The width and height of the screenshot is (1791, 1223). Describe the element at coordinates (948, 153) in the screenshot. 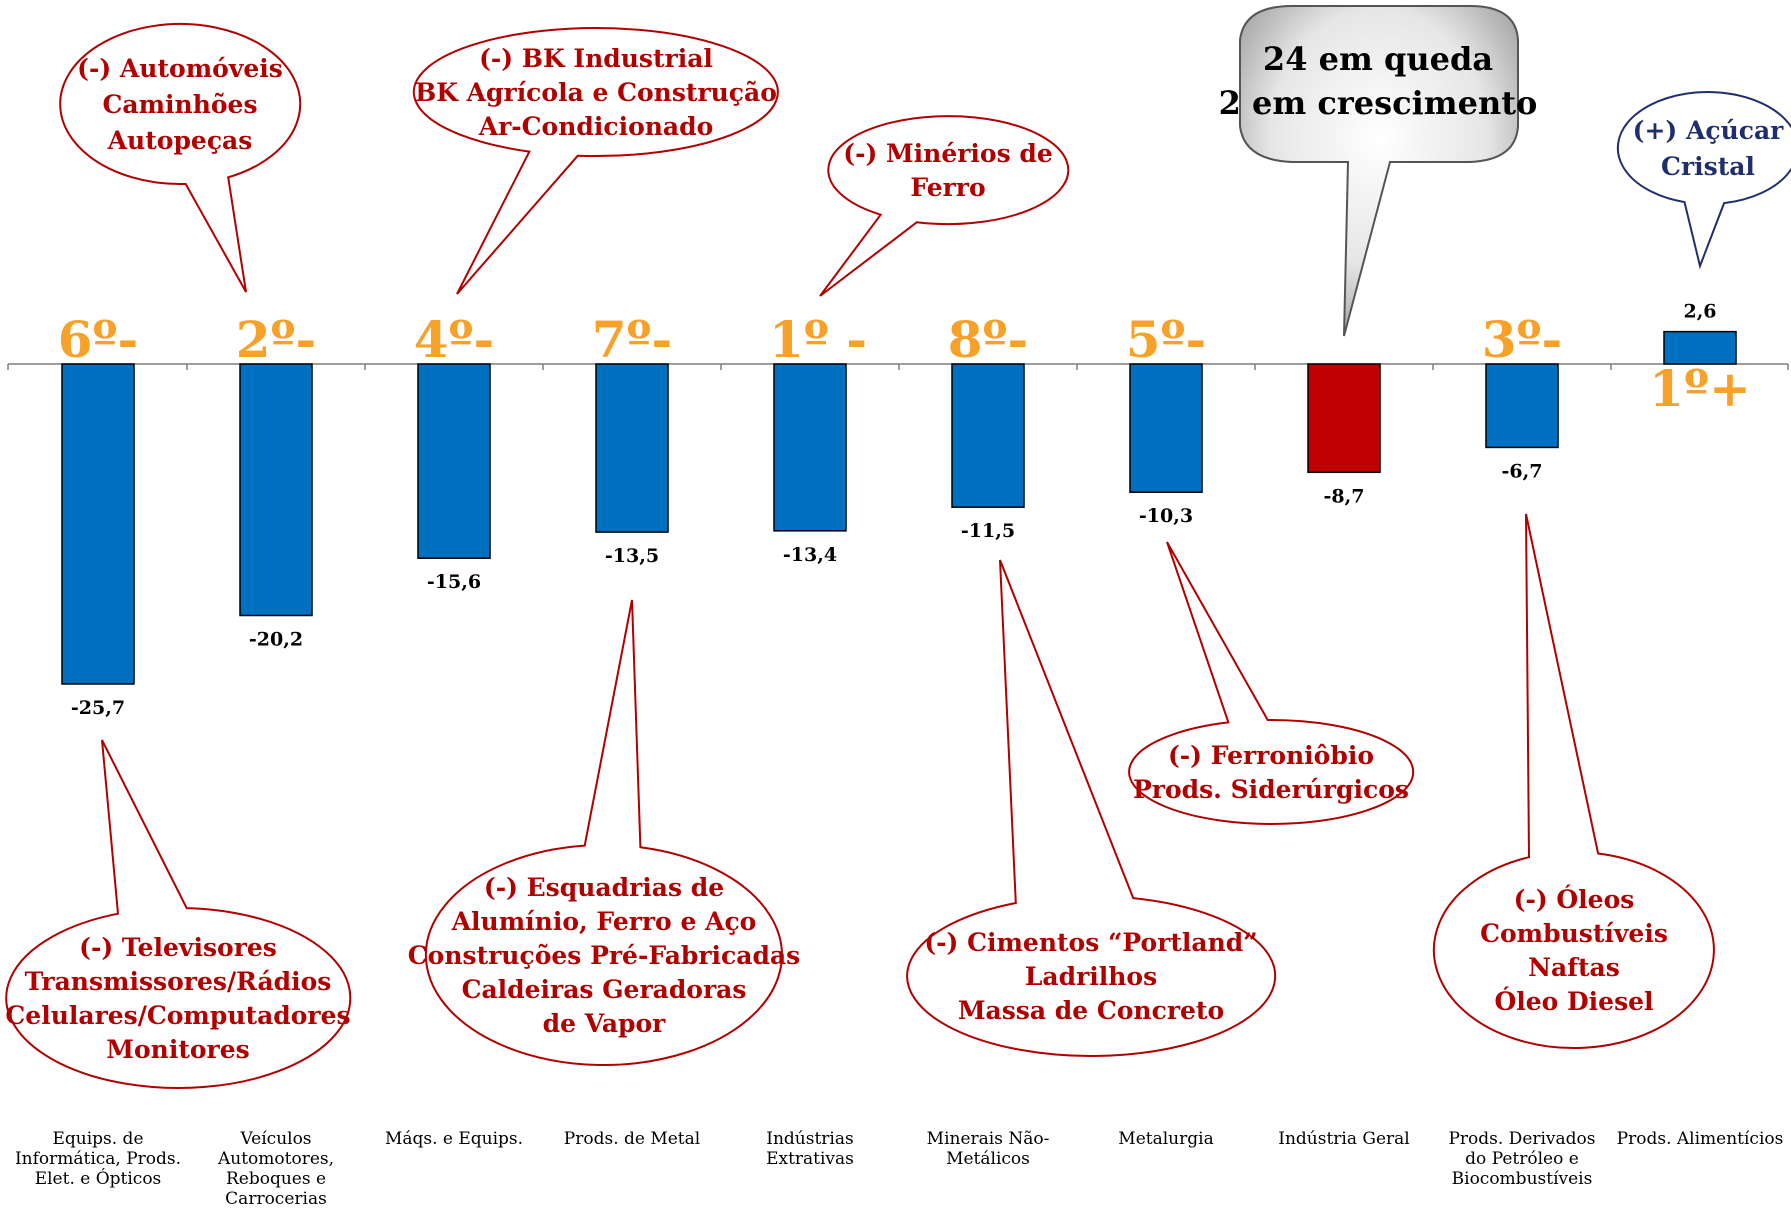

I see `callout-minerios-line: (-) Minérios de` at that location.